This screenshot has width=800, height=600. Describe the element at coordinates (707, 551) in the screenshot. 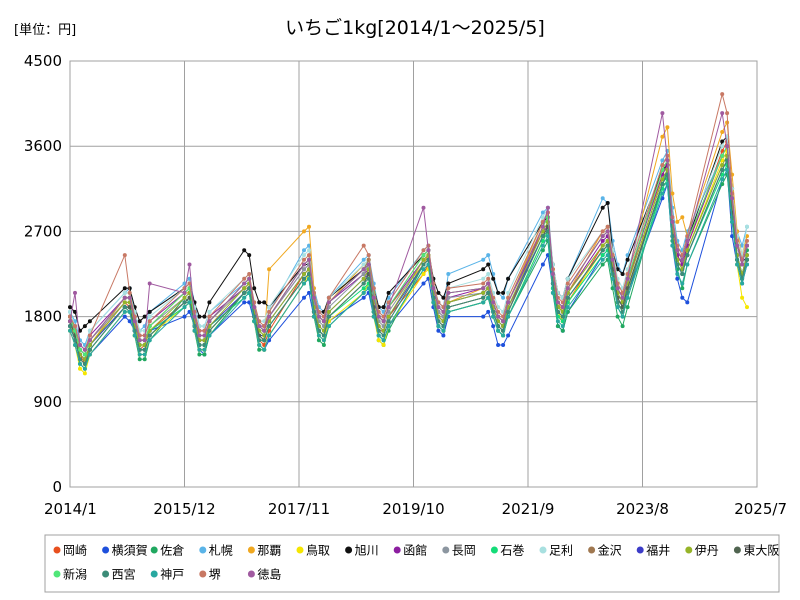

I see `legend-label: 伊丹` at that location.